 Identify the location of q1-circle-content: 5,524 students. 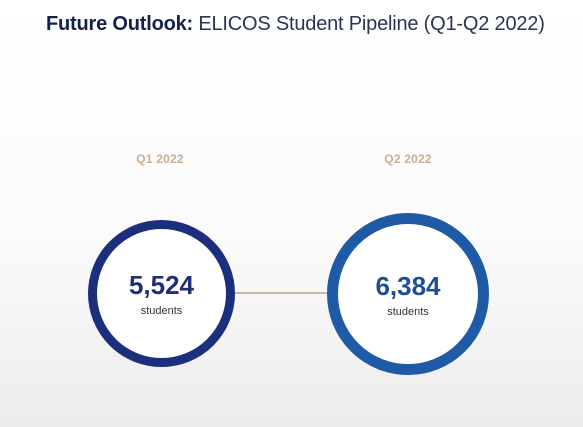
(161, 294).